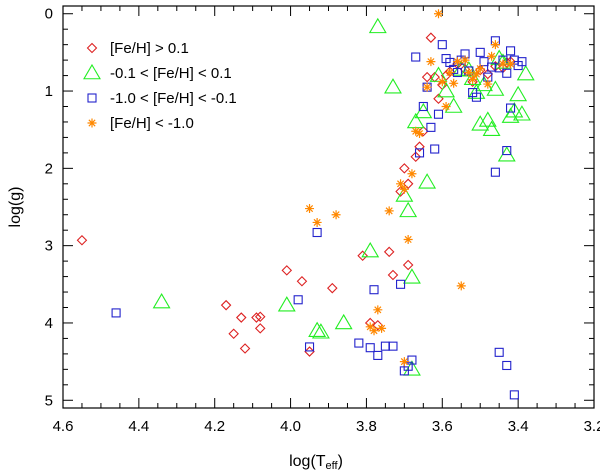 The width and height of the screenshot is (600, 473). I want to click on x-tick-label: 3.8, so click(366, 426).